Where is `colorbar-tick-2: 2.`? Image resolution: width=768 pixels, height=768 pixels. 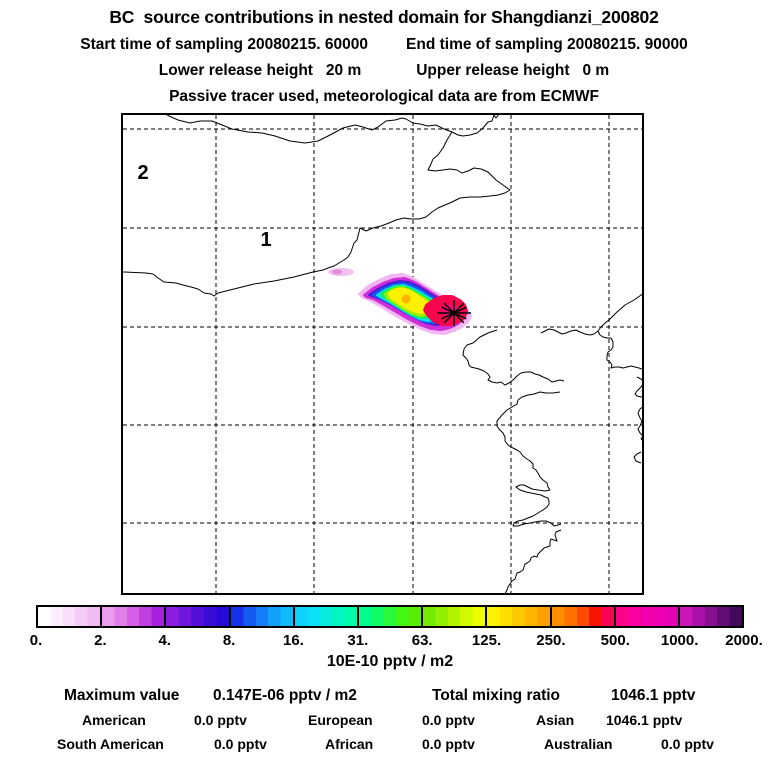 colorbar-tick-2: 2. is located at coordinates (100, 640).